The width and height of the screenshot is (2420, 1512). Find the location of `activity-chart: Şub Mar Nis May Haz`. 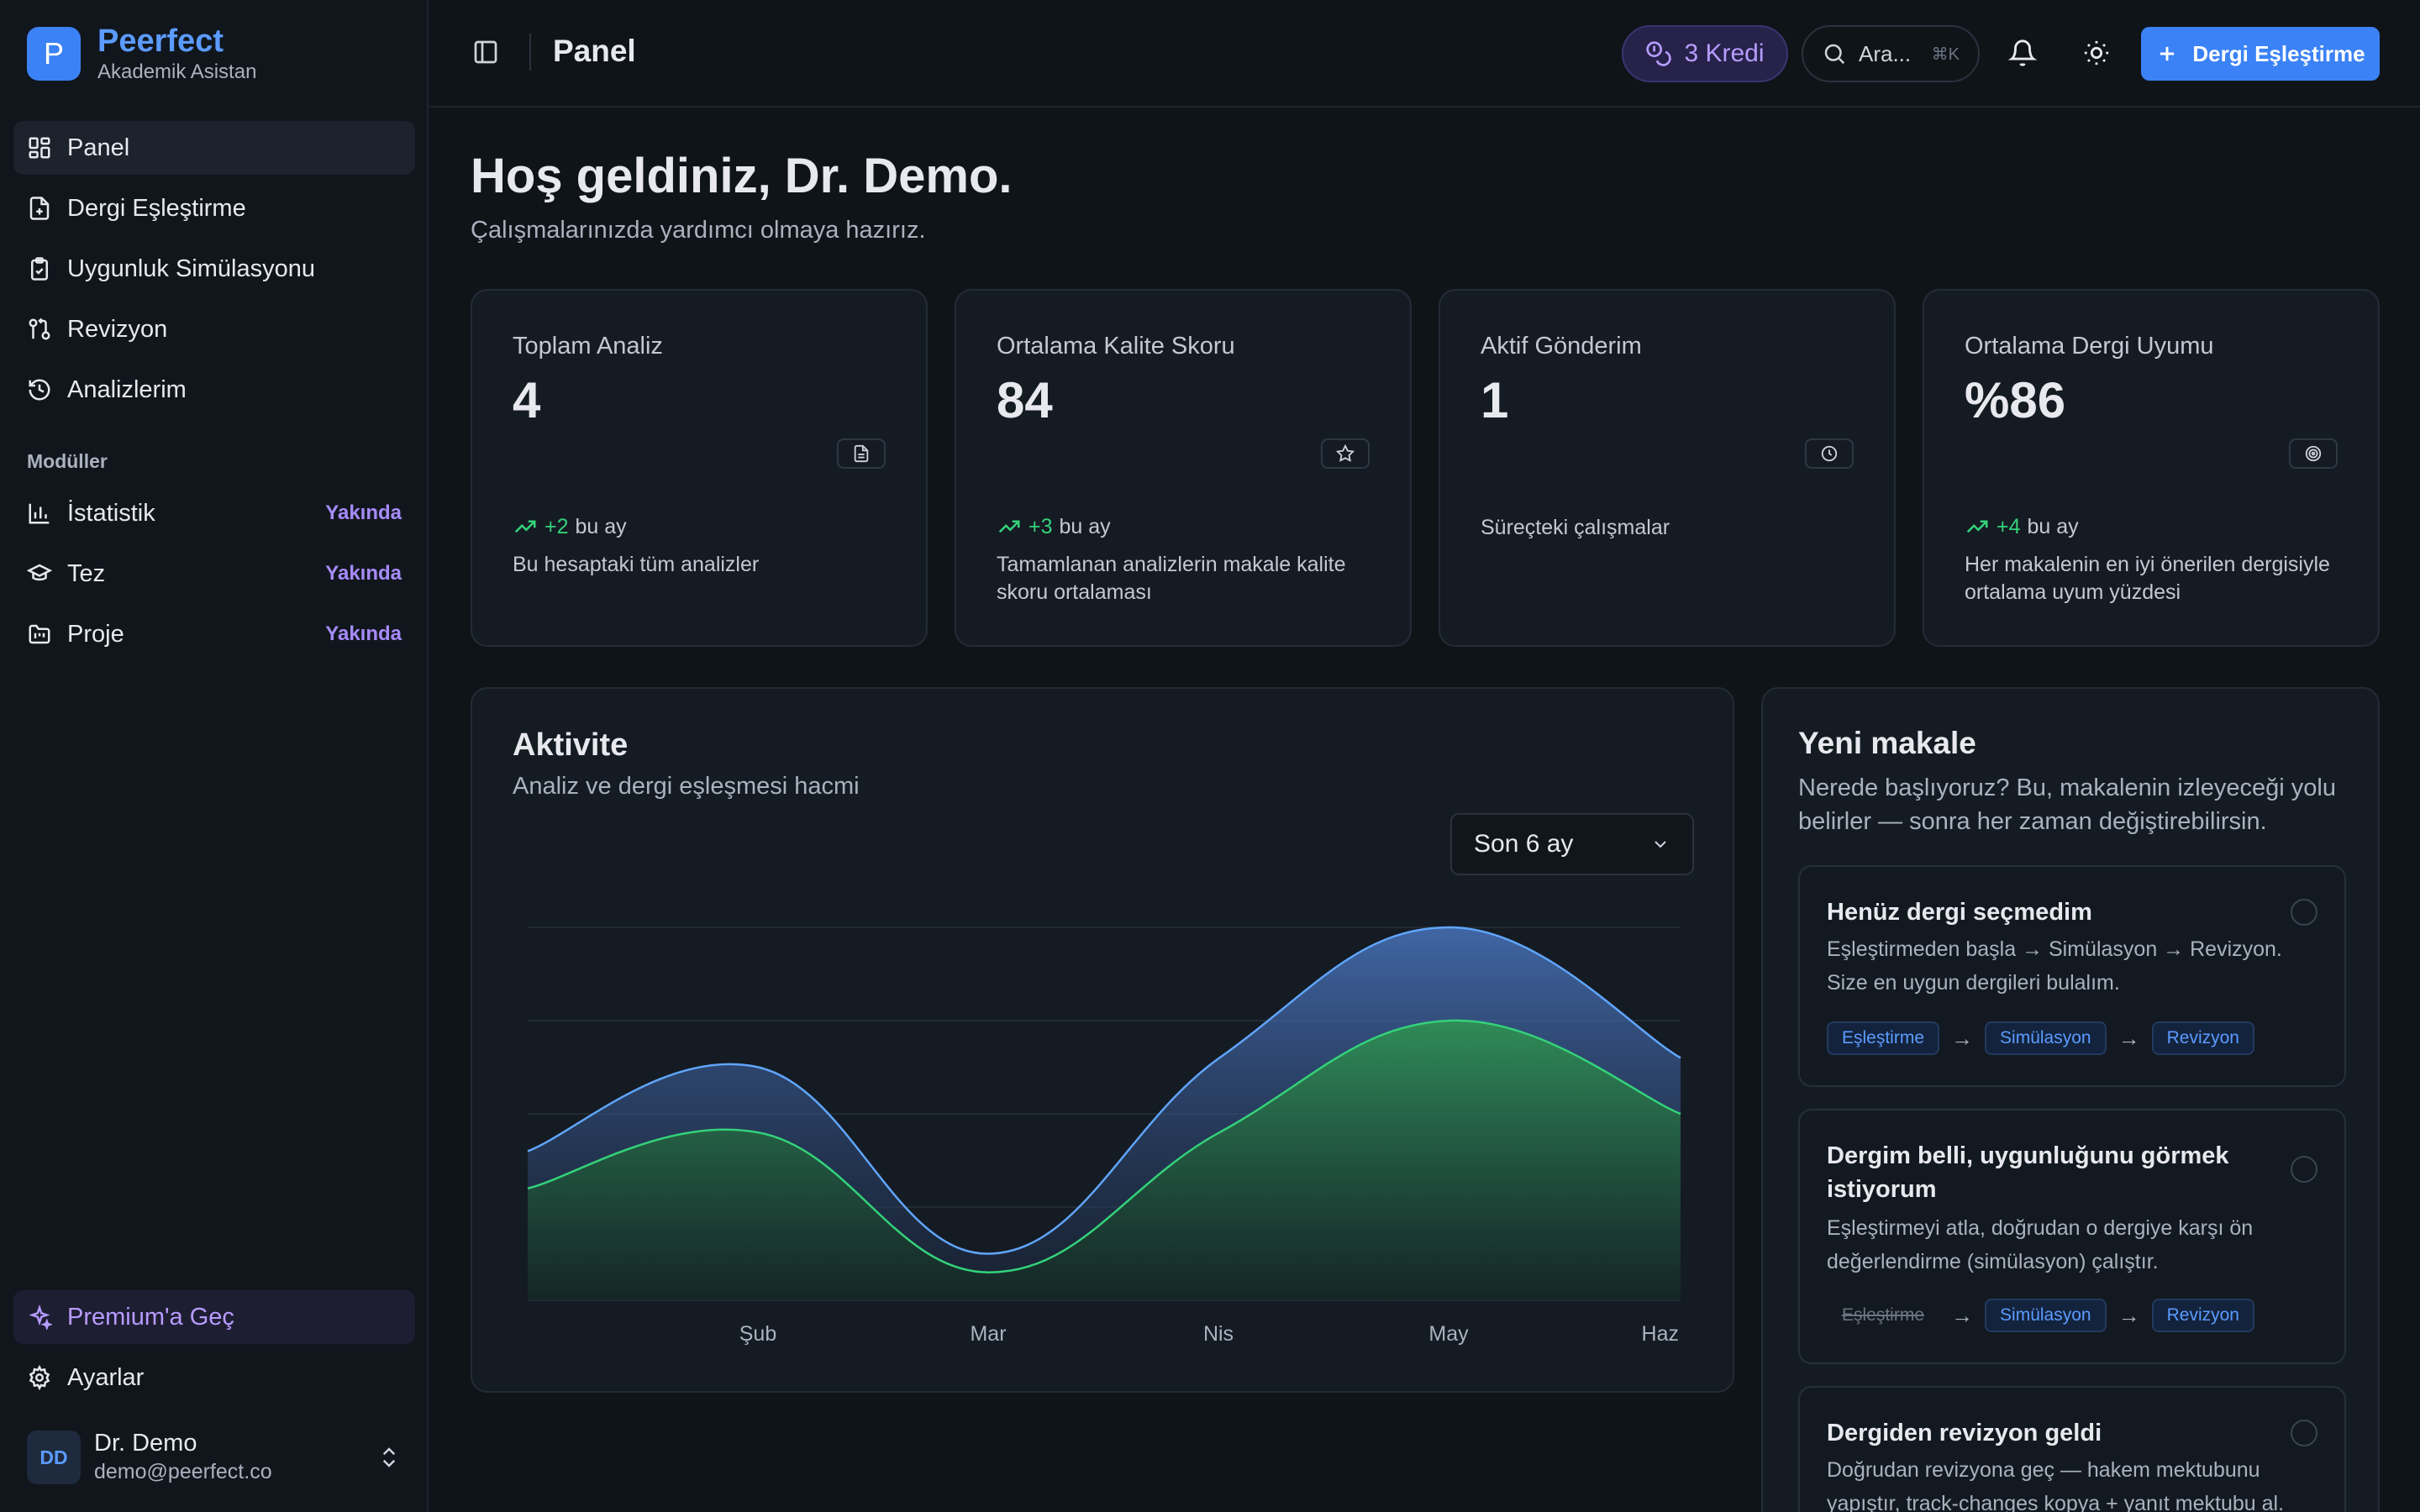

activity-chart: Şub Mar Nis May Haz is located at coordinates (1104, 1136).